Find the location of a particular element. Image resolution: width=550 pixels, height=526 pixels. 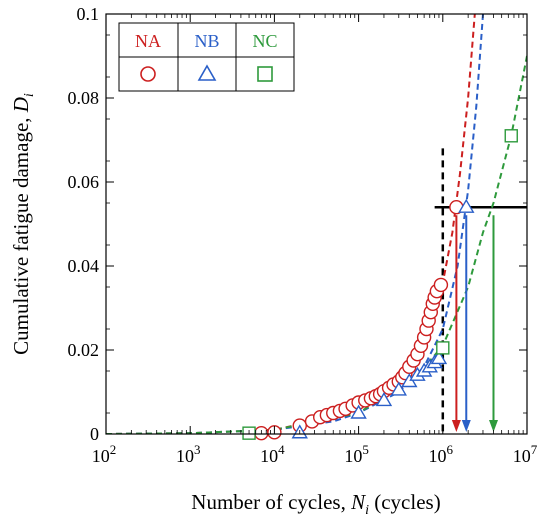

failure-arrowhead-nc is located at coordinates (493, 426).